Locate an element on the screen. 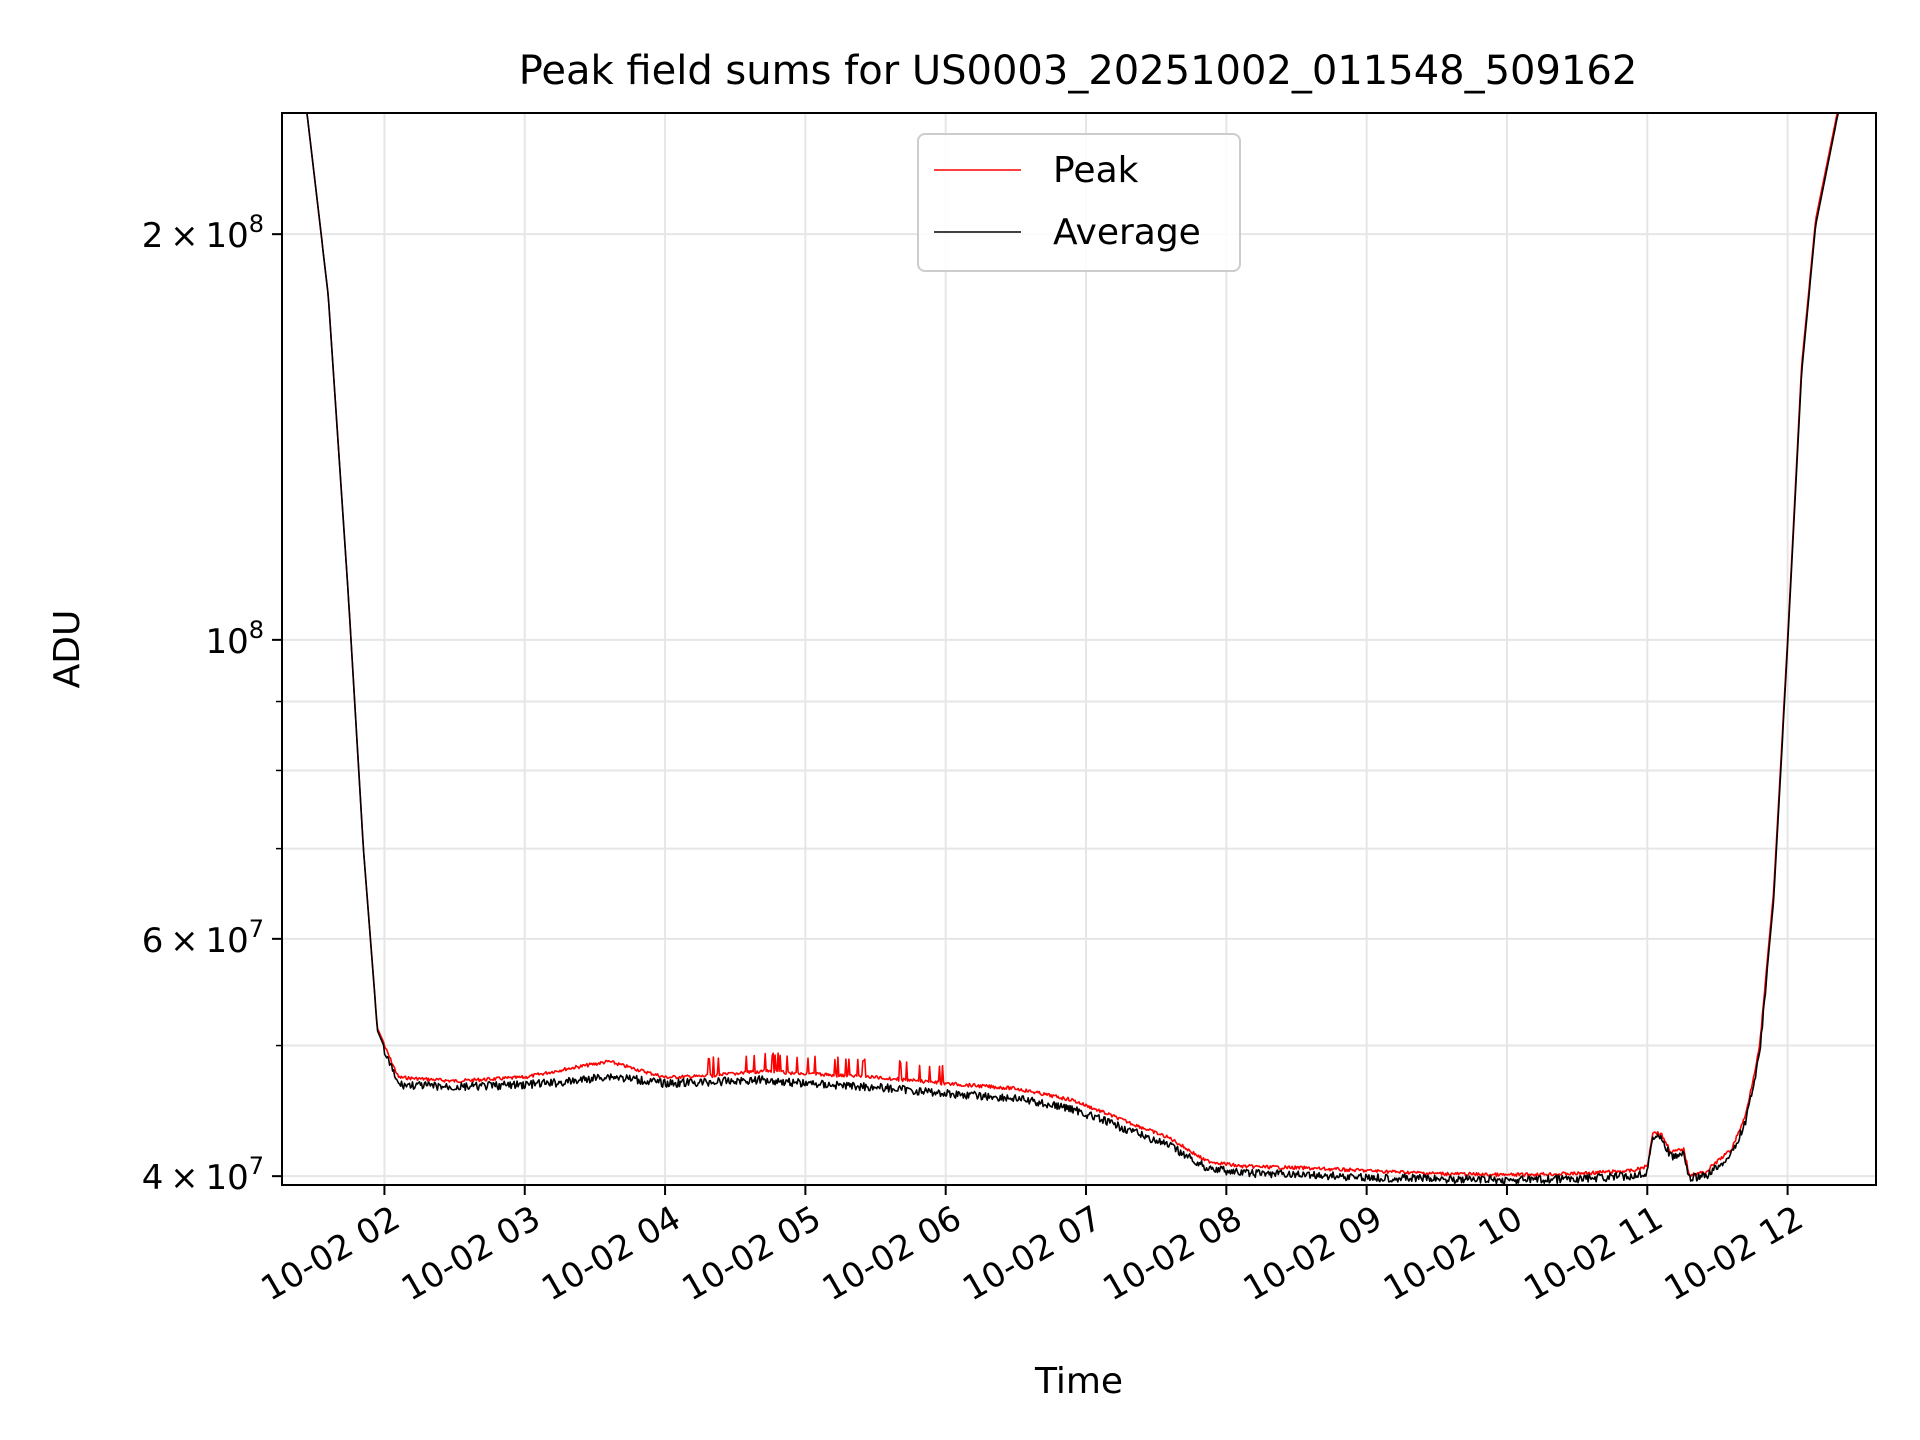  y-axis-label: ADU is located at coordinates (67, 649).